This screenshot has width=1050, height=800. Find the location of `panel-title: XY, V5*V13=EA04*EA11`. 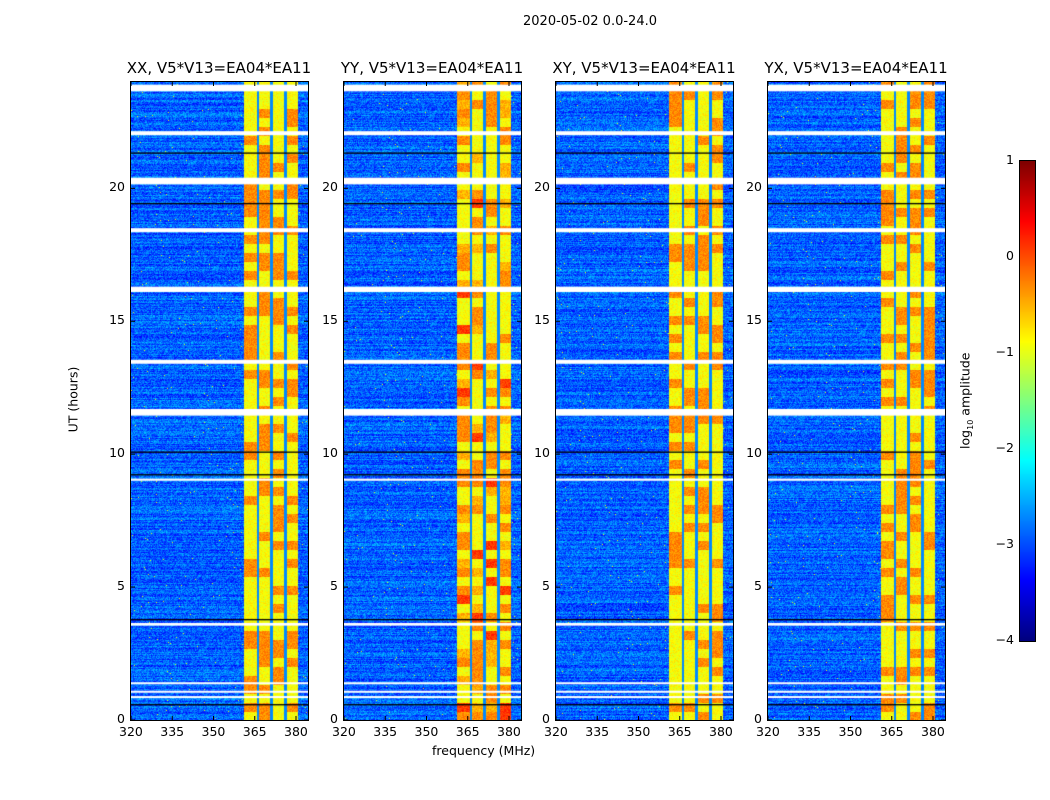

panel-title: XY, V5*V13=EA04*EA11 is located at coordinates (644, 68).